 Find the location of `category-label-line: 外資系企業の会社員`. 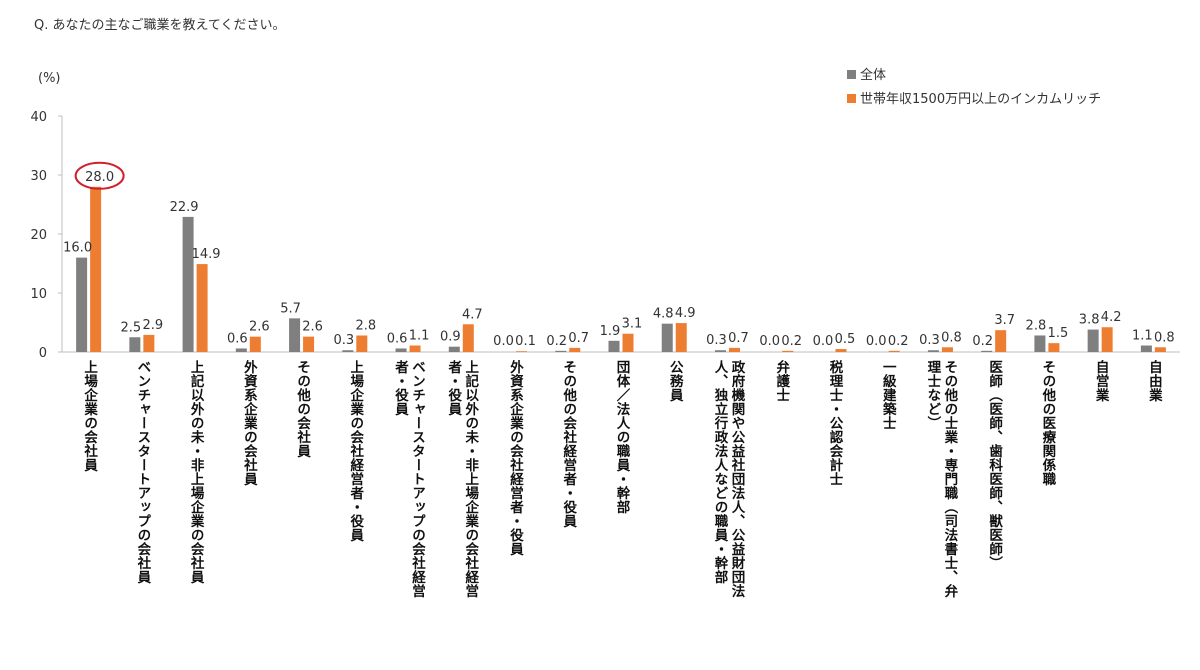

category-label-line: 外資系企業の会社員 is located at coordinates (248, 423).